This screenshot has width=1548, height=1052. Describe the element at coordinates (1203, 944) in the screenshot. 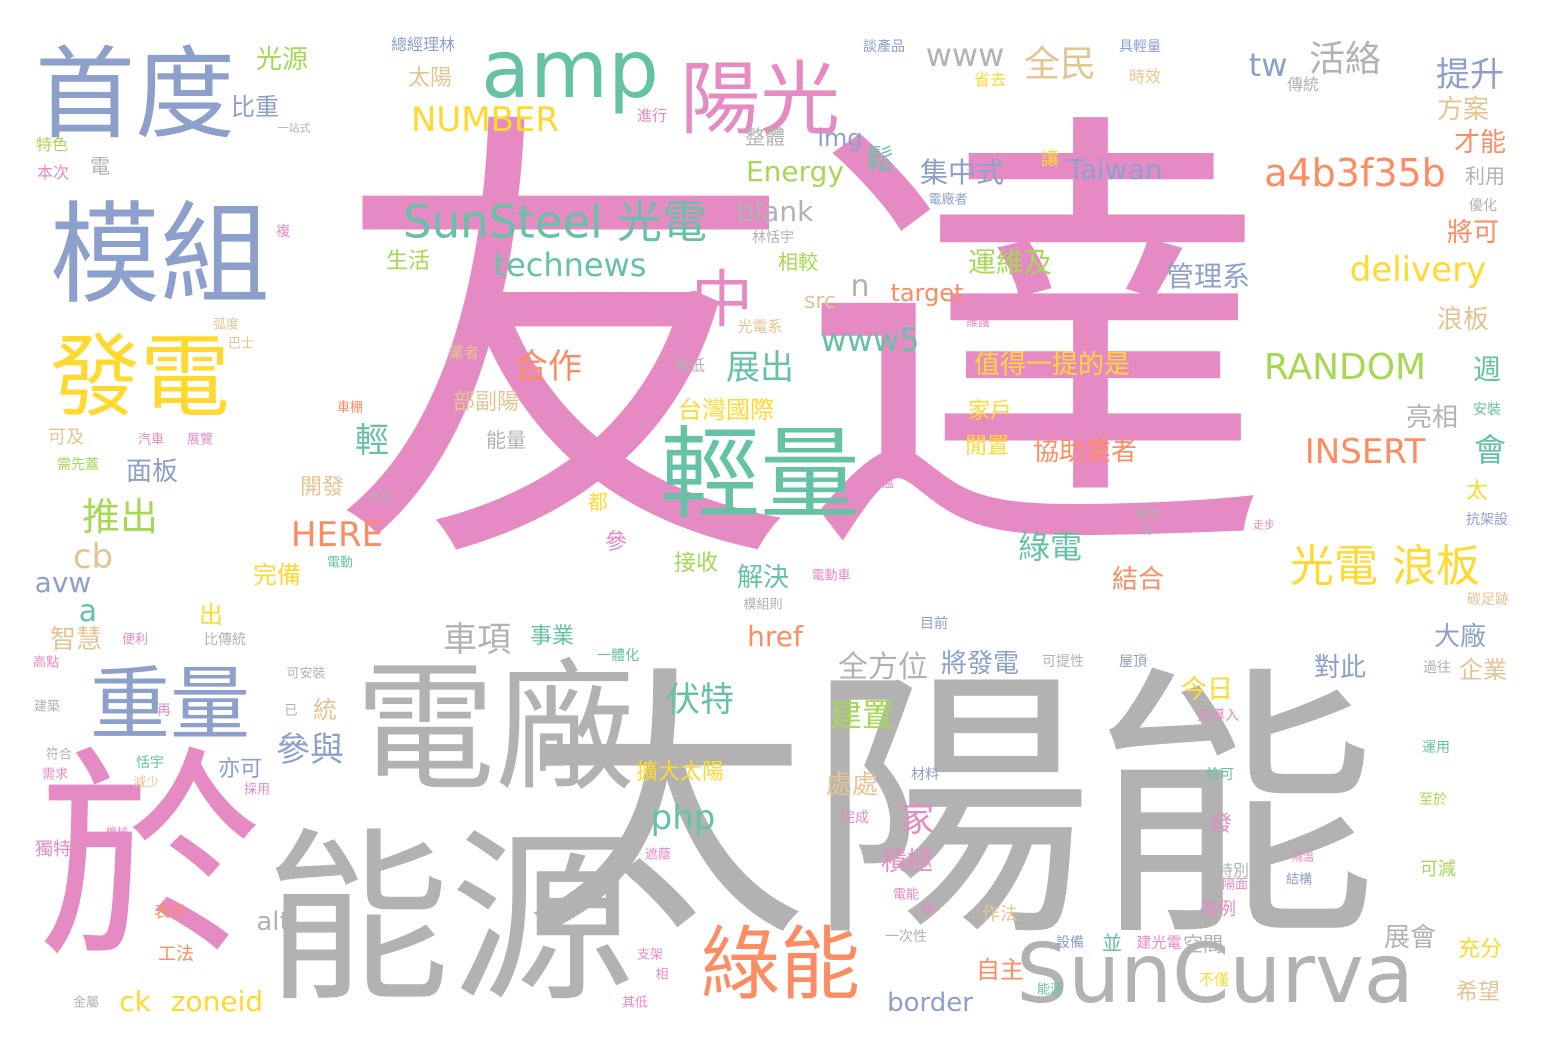

I see `word: 空間` at that location.